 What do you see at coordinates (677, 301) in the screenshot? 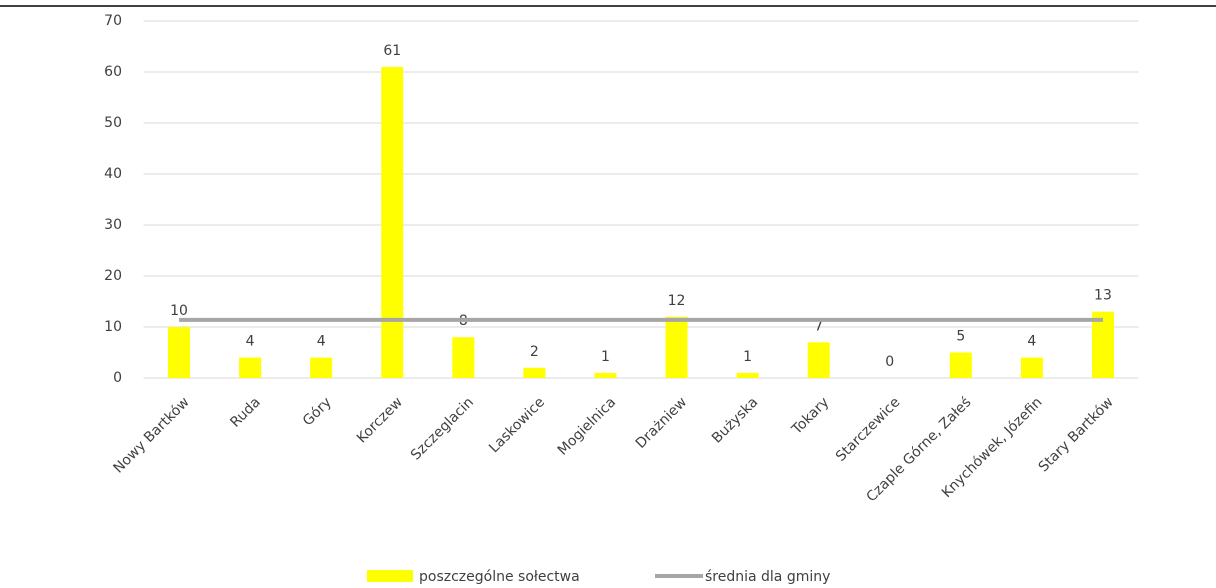
I see `value-label: 12` at bounding box center [677, 301].